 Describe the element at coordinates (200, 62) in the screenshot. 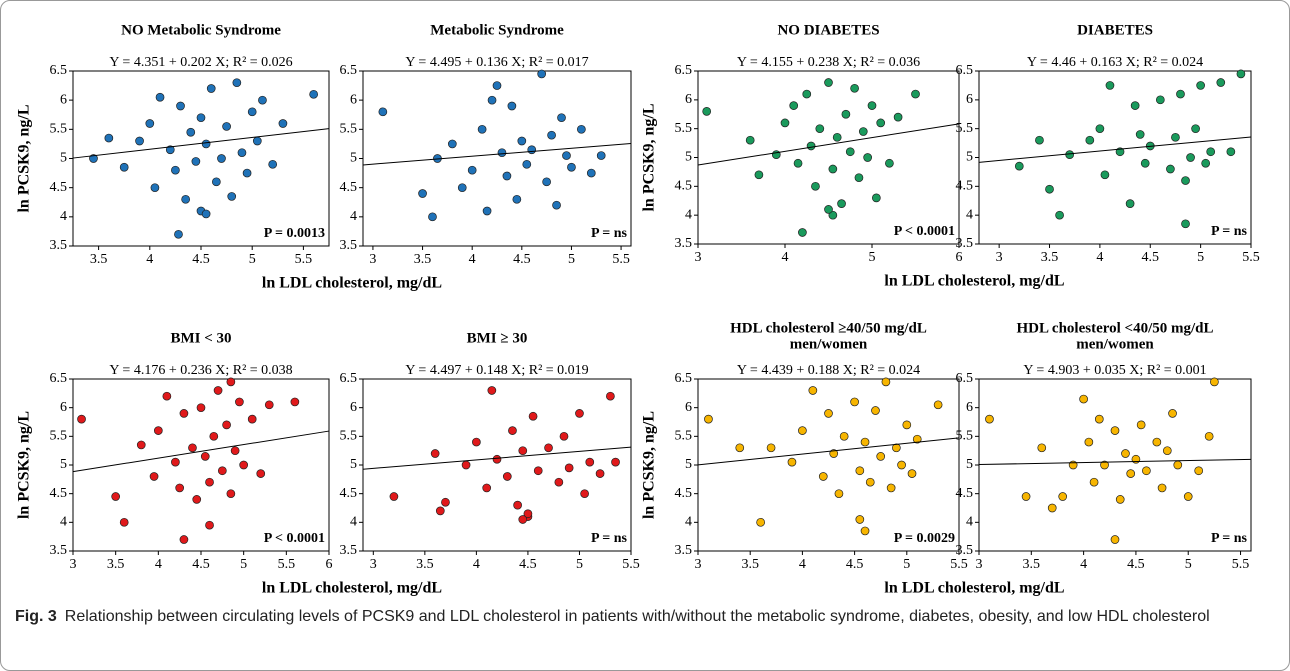

I see `equation: Y = 4.351 + 0.202 X; R² = 0.026` at that location.